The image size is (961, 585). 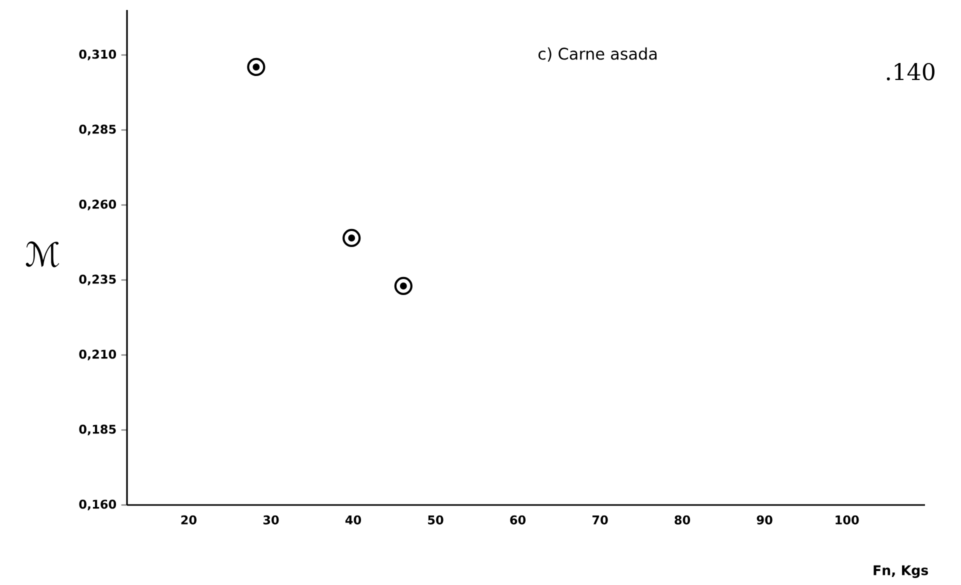 I want to click on x-tick-label: 40, so click(x=353, y=519).